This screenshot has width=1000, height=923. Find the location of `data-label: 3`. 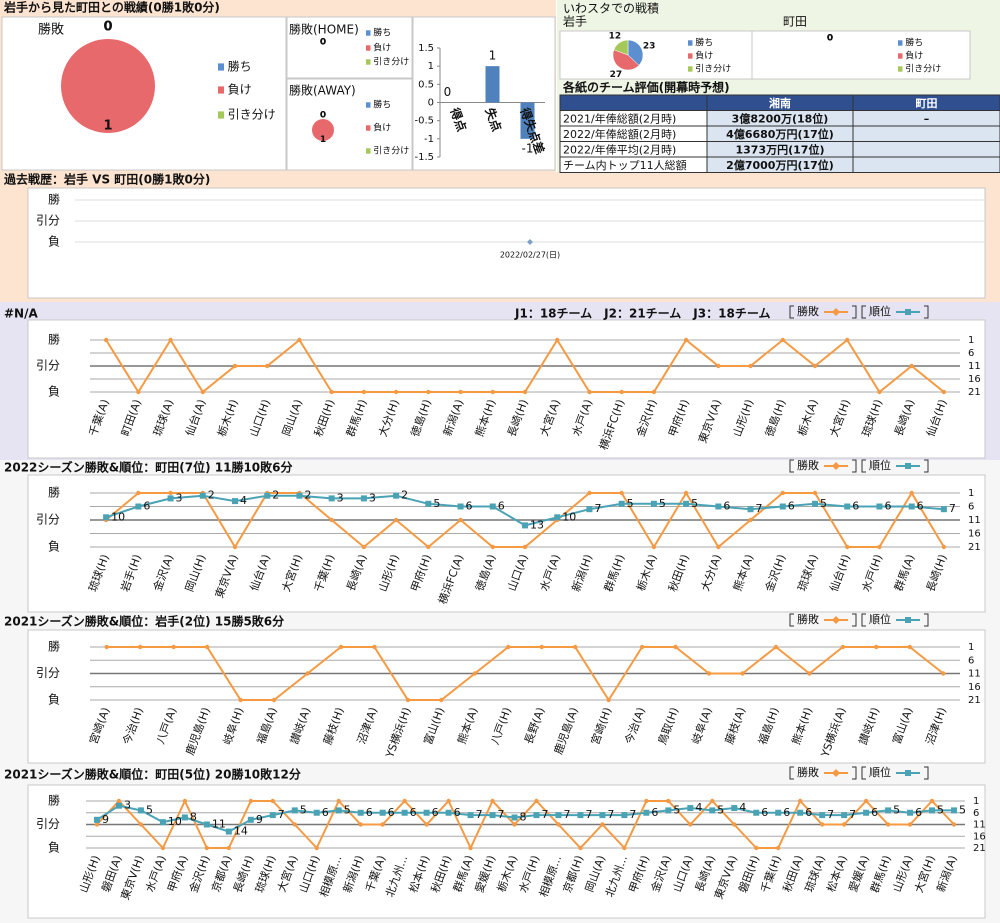

data-label: 3 is located at coordinates (372, 497).